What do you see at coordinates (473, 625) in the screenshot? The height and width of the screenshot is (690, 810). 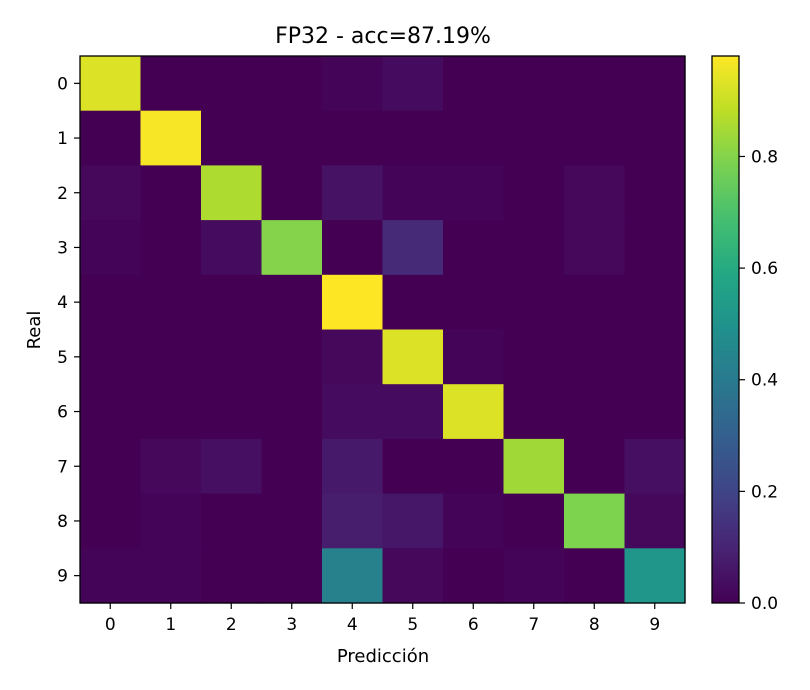 I see `x-tick-label: 6` at bounding box center [473, 625].